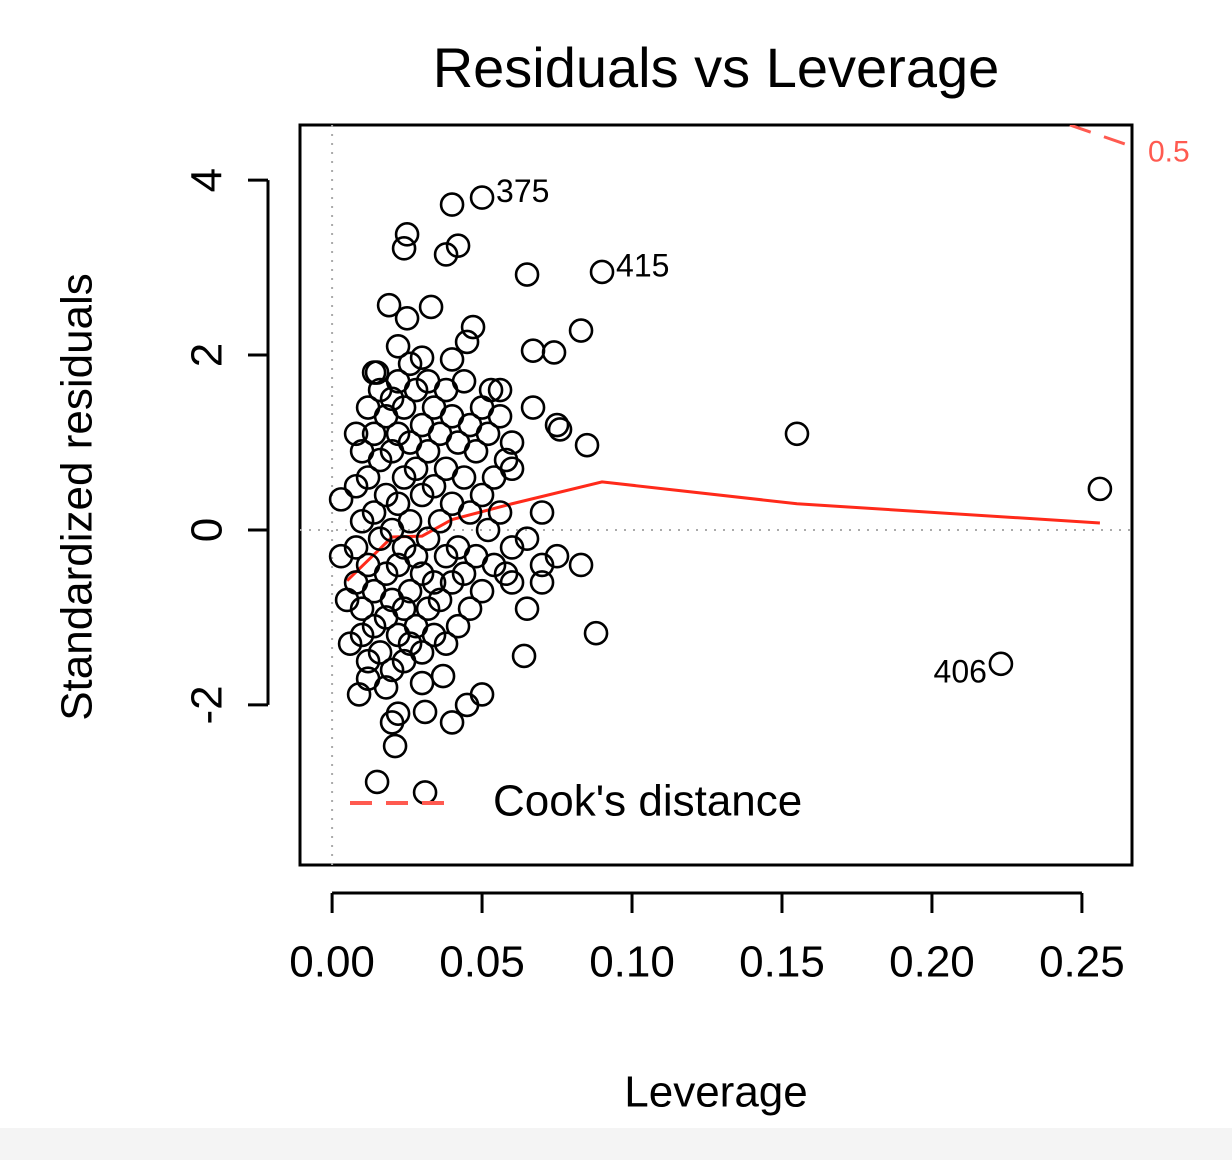 The image size is (1232, 1160). Describe the element at coordinates (782, 962) in the screenshot. I see `x-tick-label: 0.15` at that location.